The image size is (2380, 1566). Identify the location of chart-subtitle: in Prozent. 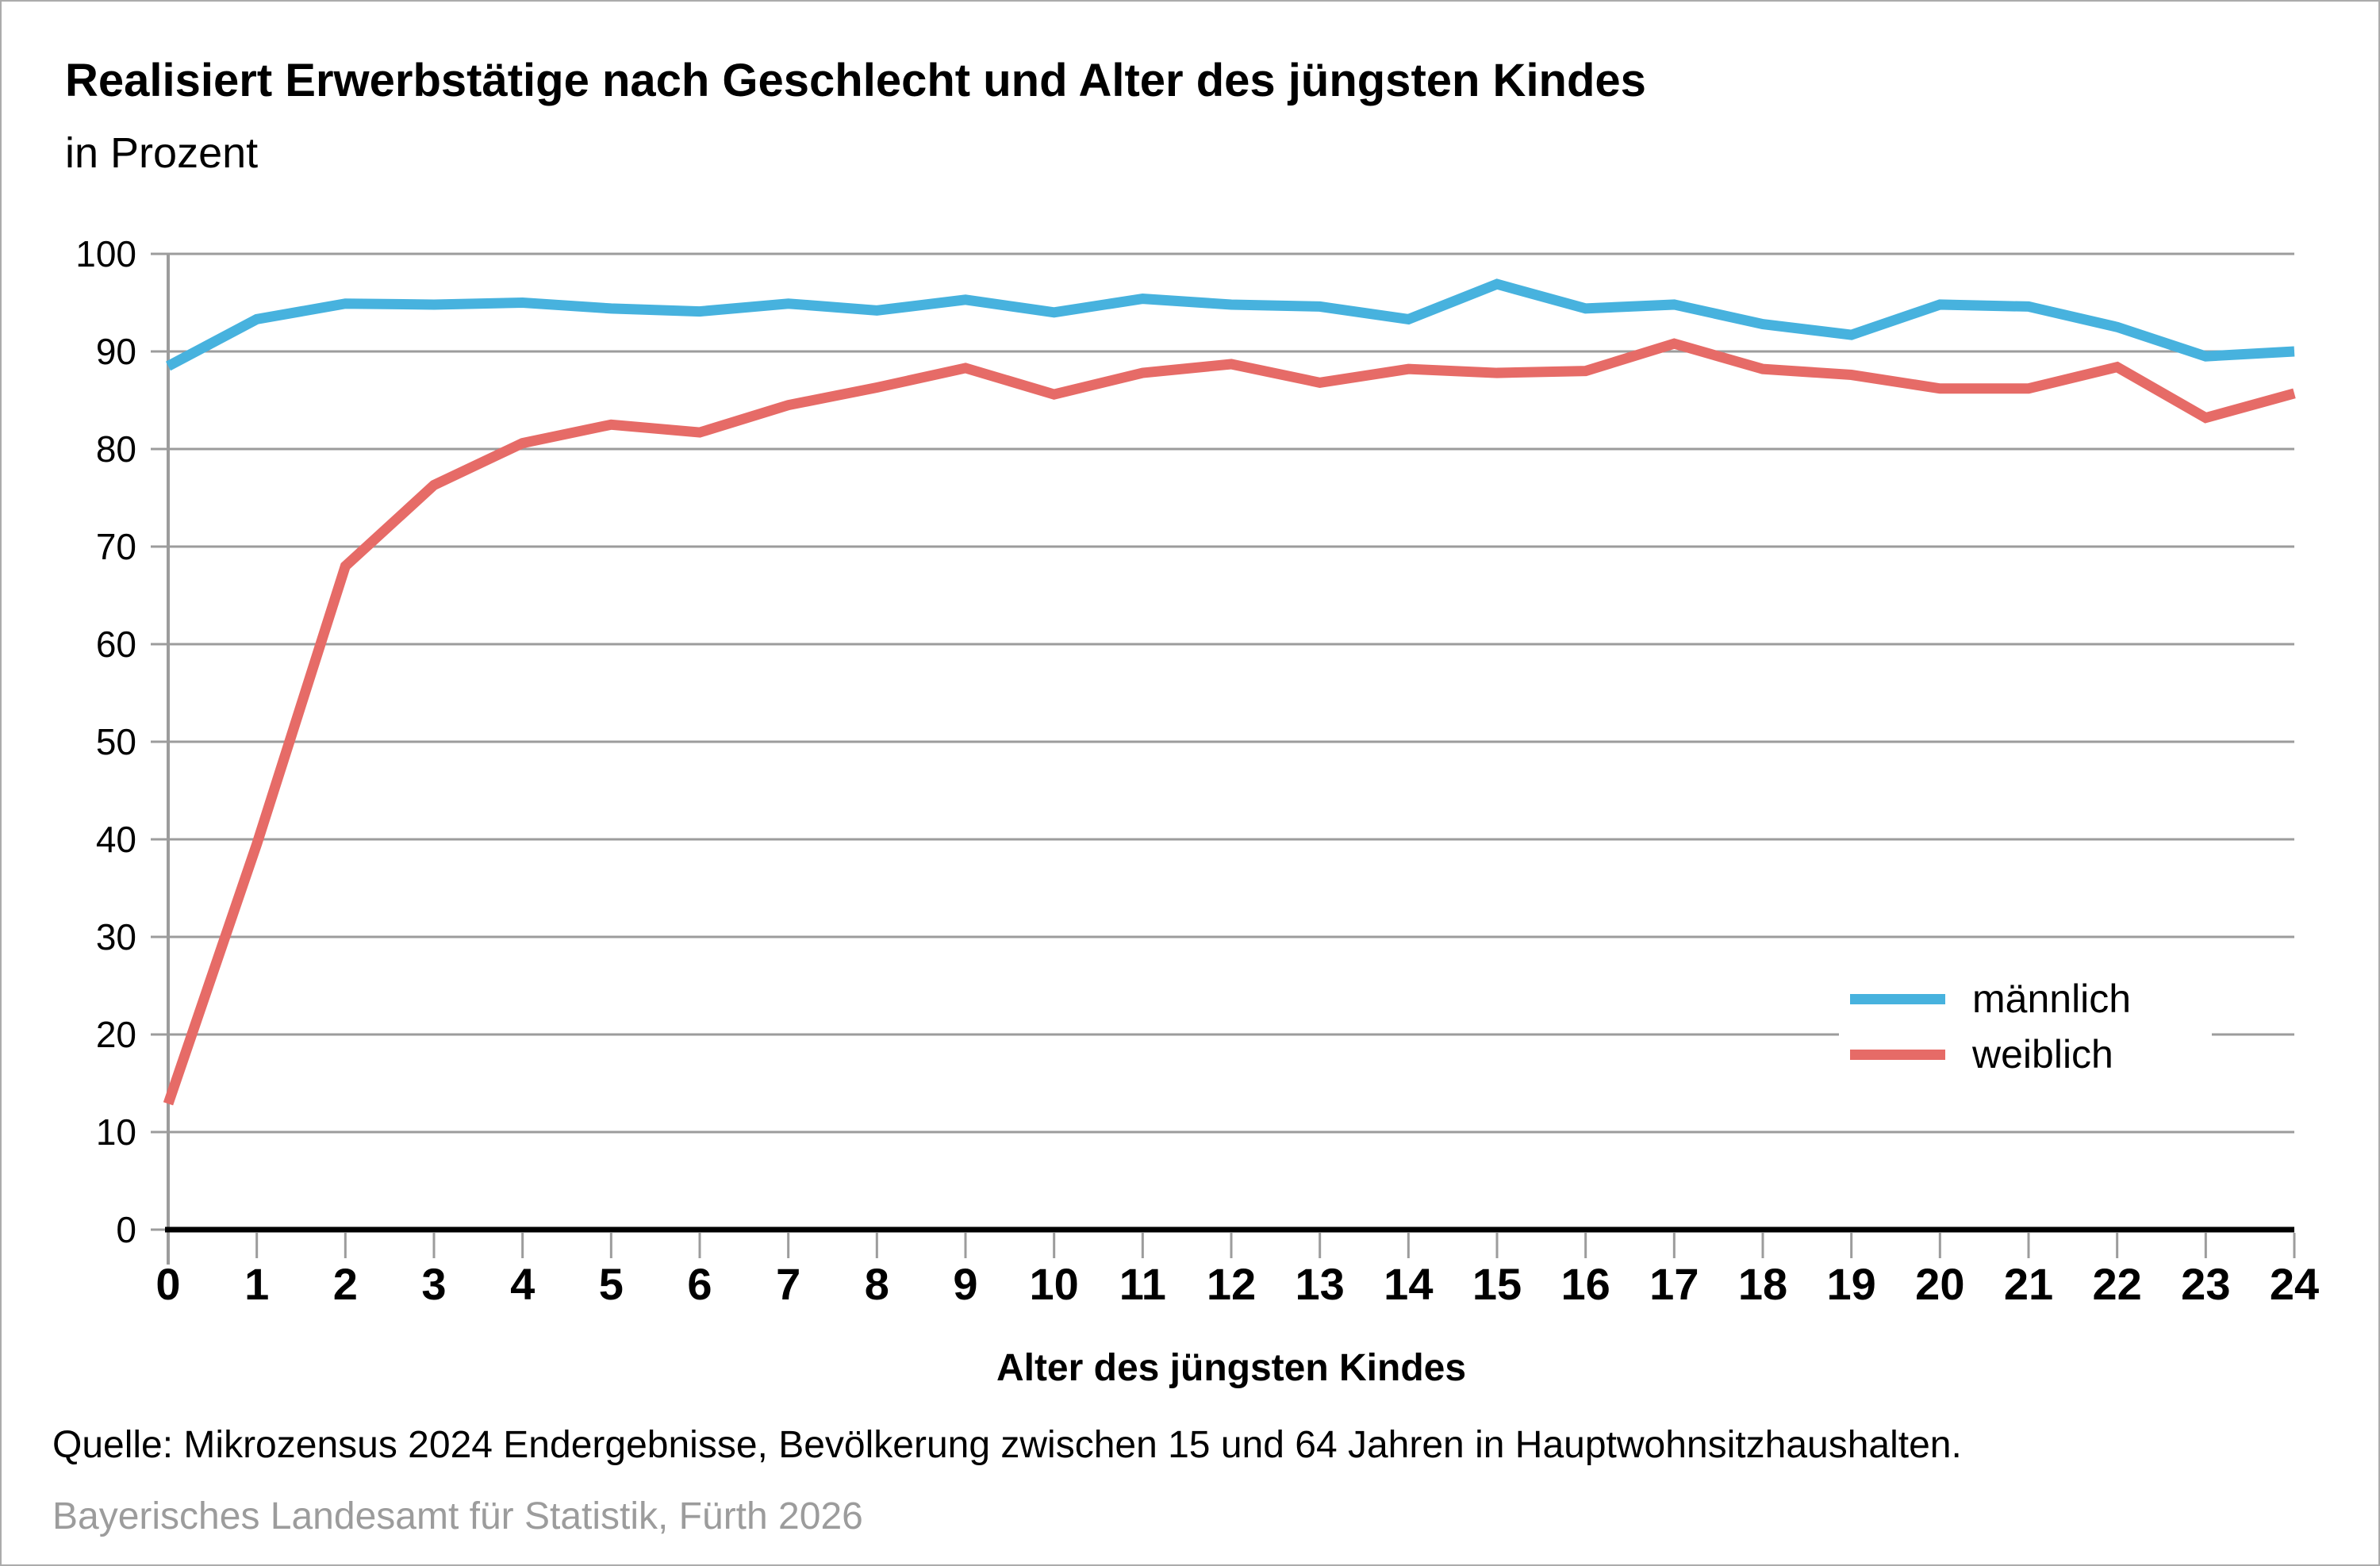
(162, 153).